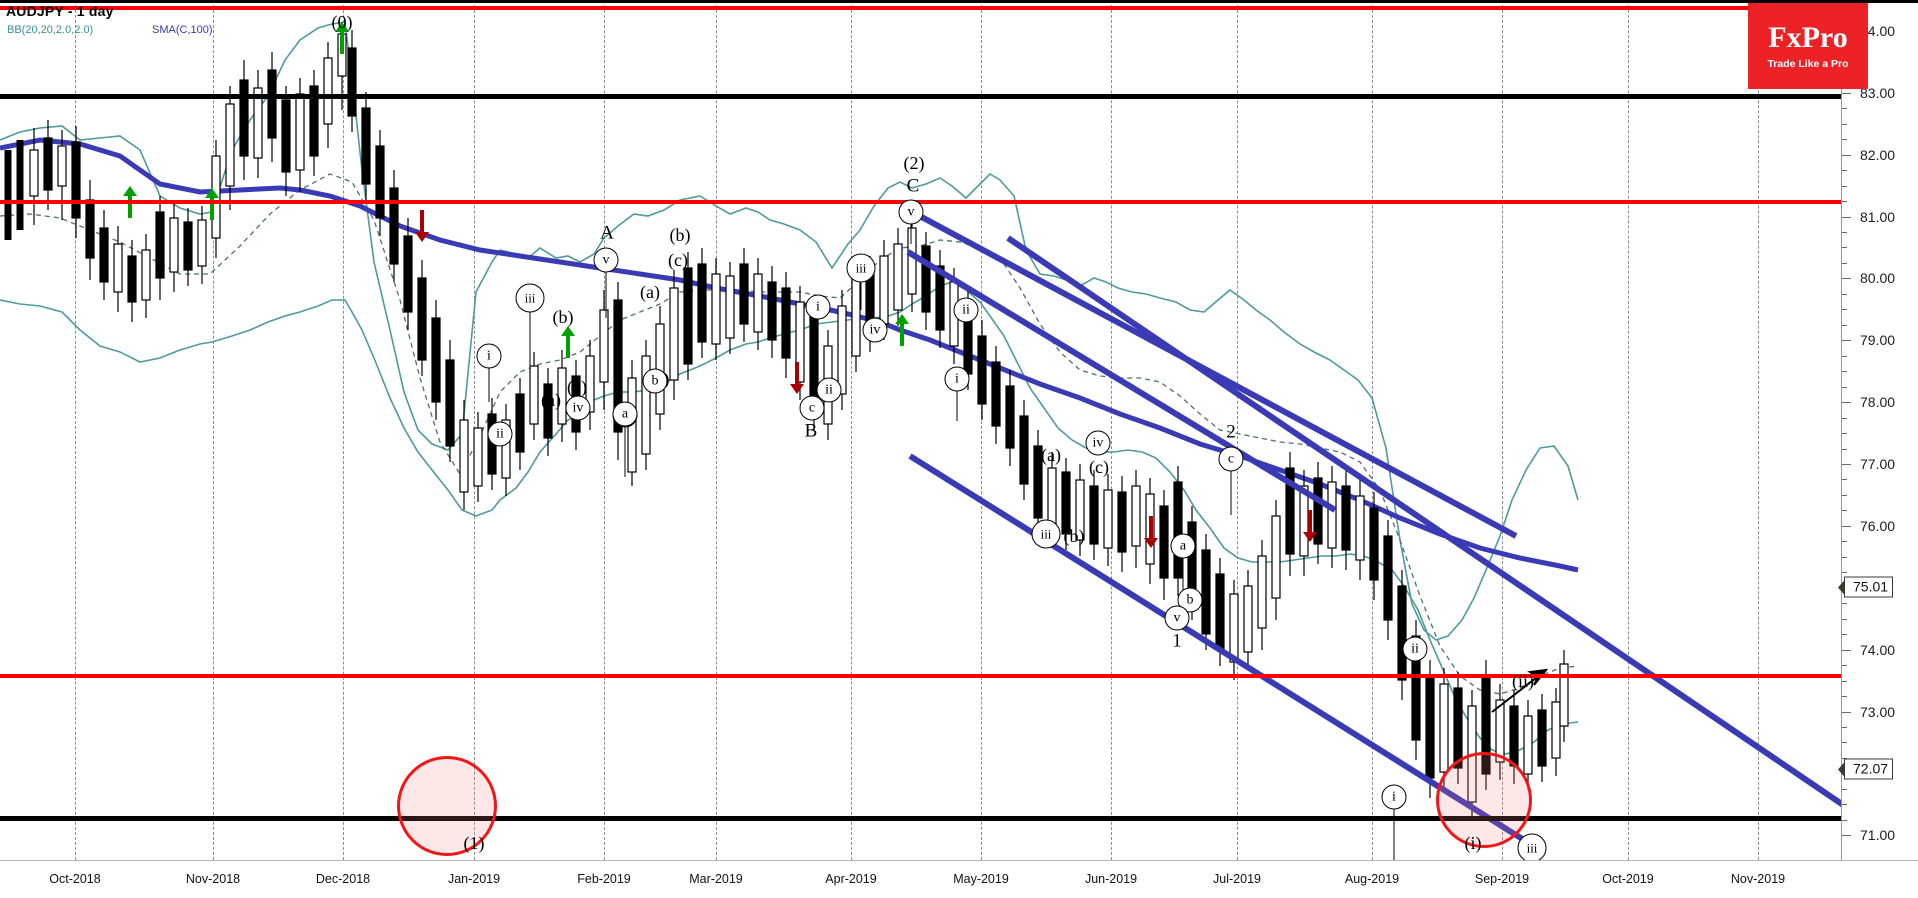  I want to click on x-axis-tick-label: Jun-2019, so click(1111, 879).